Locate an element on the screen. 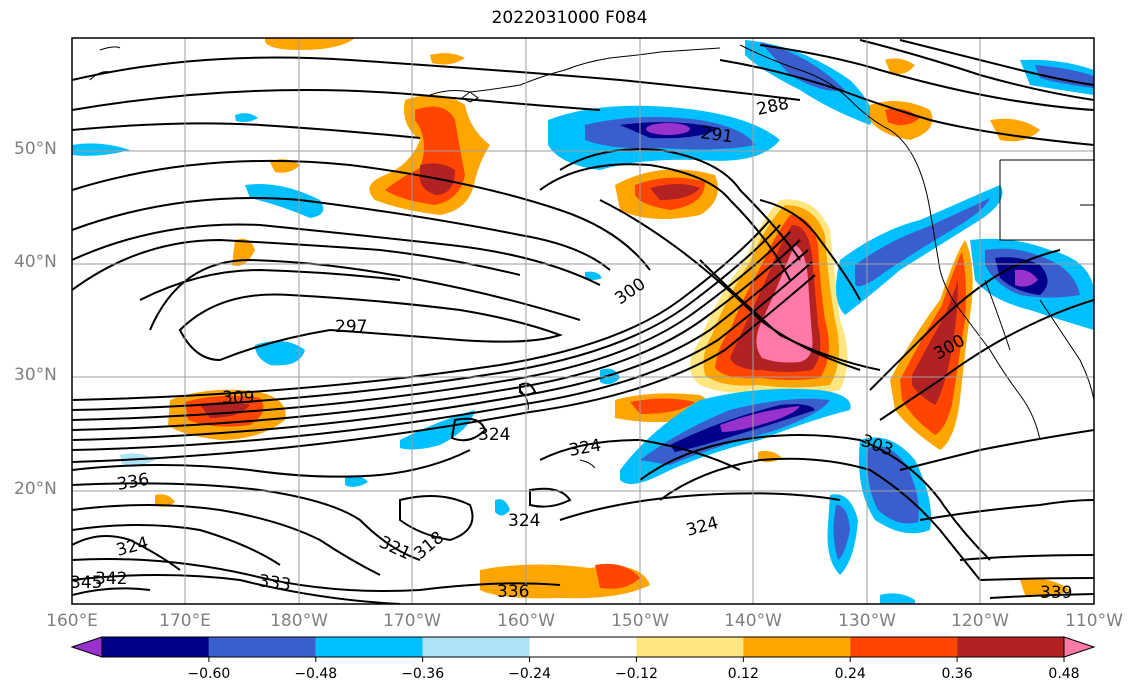 The height and width of the screenshot is (696, 1139). lon-label: 140°W is located at coordinates (753, 621).